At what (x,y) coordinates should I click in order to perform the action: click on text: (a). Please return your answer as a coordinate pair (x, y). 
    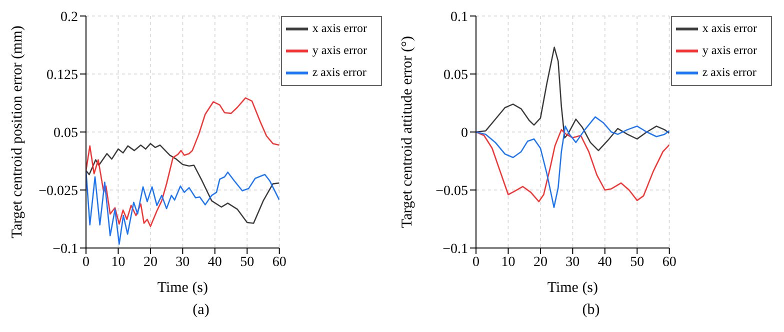
    Looking at the image, I should click on (201, 310).